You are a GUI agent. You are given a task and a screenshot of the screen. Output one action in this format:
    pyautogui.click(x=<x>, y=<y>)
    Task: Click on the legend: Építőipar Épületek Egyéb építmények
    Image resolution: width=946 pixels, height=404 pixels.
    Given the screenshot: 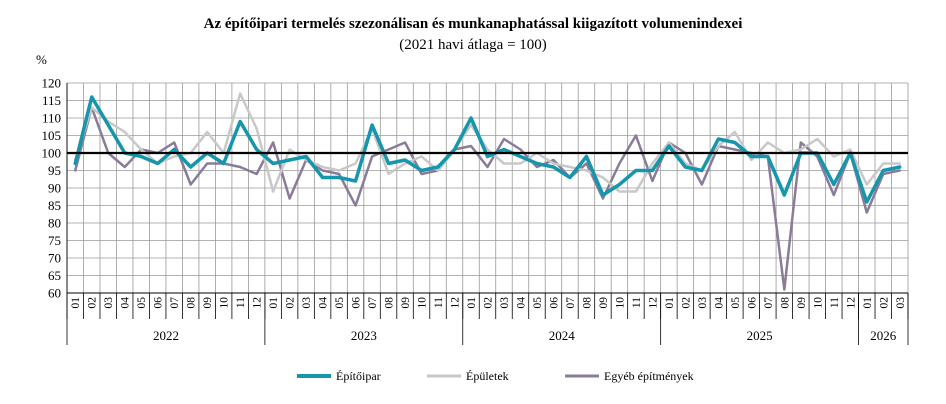 What is the action you would take?
    pyautogui.click(x=495, y=376)
    